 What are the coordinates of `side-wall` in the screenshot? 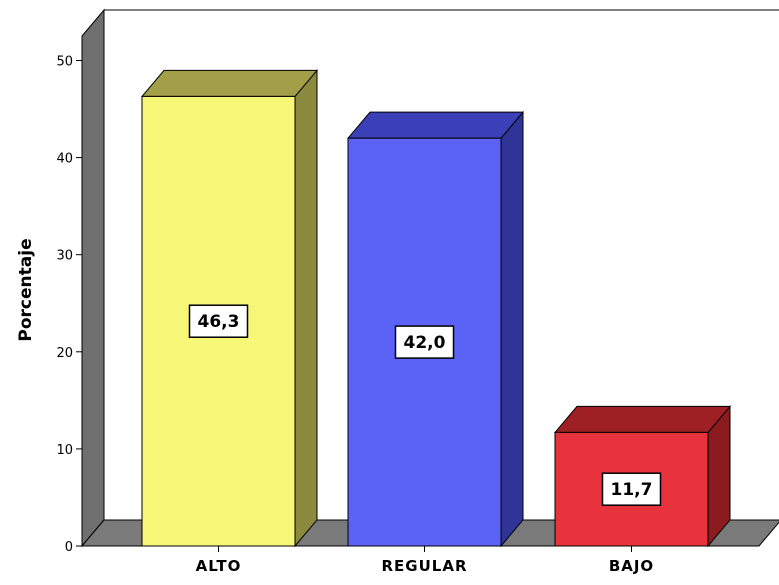 It's located at (93, 278).